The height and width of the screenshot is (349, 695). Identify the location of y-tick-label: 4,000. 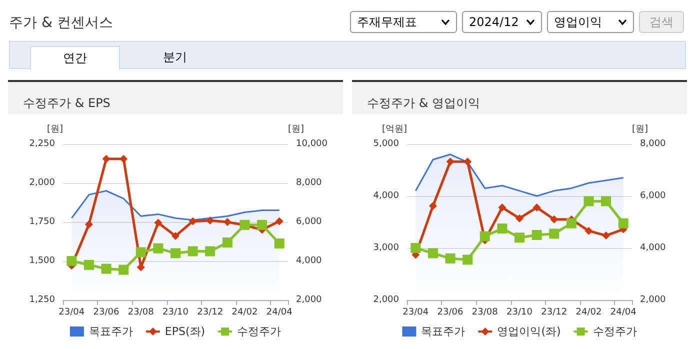
(386, 196).